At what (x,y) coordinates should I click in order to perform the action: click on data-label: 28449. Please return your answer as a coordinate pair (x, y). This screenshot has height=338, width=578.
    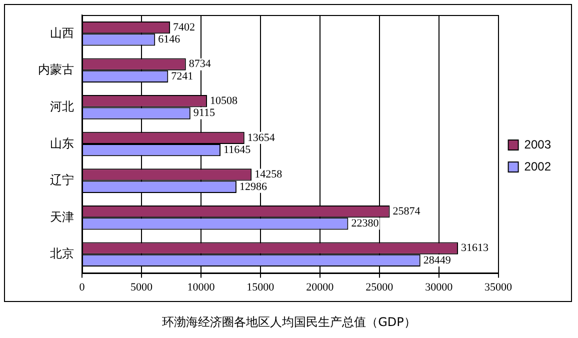
    Looking at the image, I should click on (437, 260).